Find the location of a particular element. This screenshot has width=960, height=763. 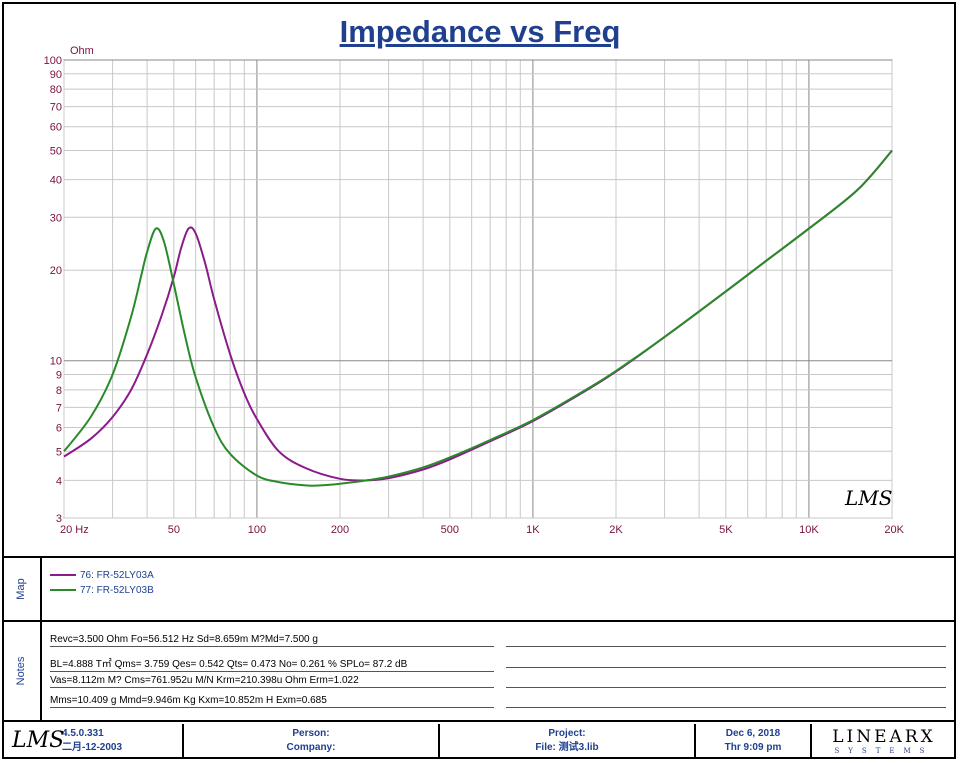

footer-version: 4.5.0.331 is located at coordinates (83, 733).